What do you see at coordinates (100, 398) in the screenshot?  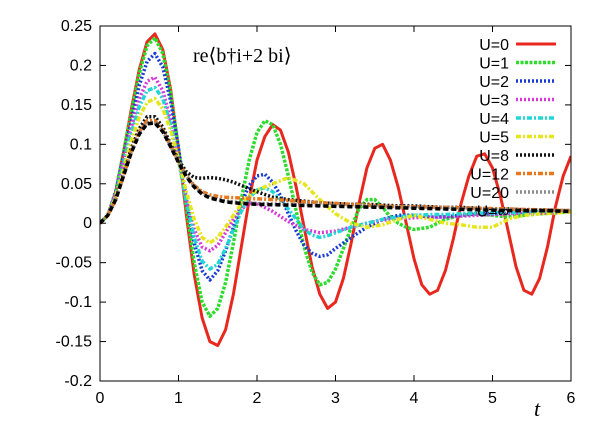 I see `x-tick-label: 0` at bounding box center [100, 398].